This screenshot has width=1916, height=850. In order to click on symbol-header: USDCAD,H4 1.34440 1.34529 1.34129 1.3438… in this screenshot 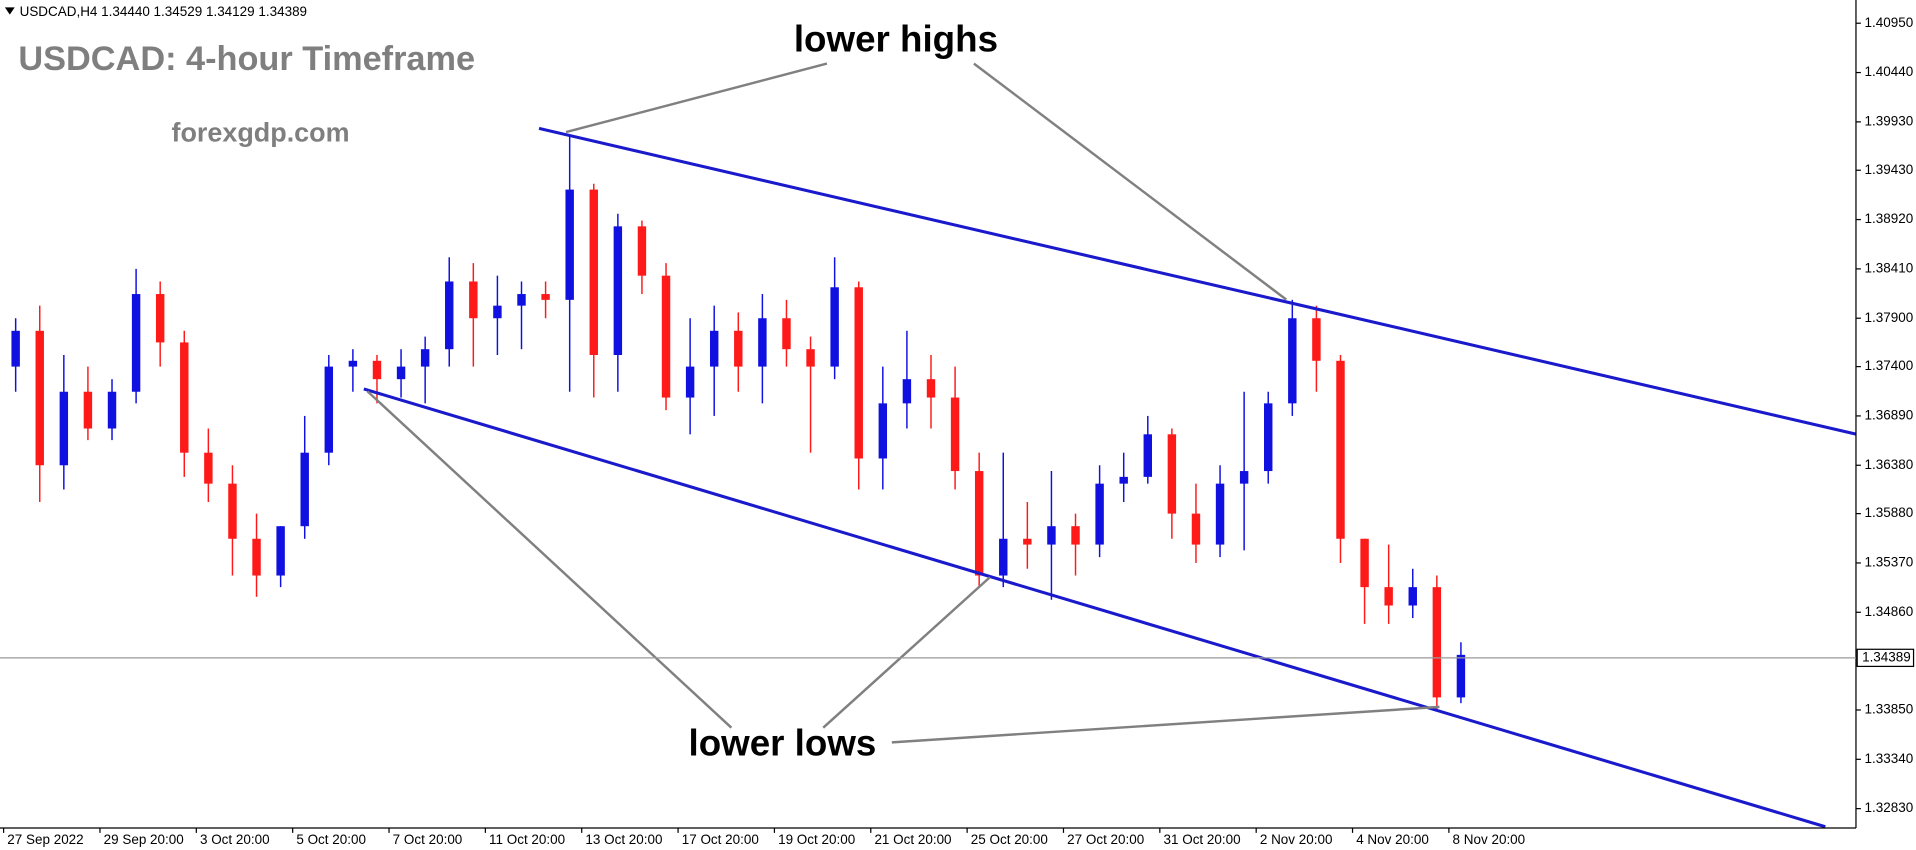, I will do `click(163, 11)`.